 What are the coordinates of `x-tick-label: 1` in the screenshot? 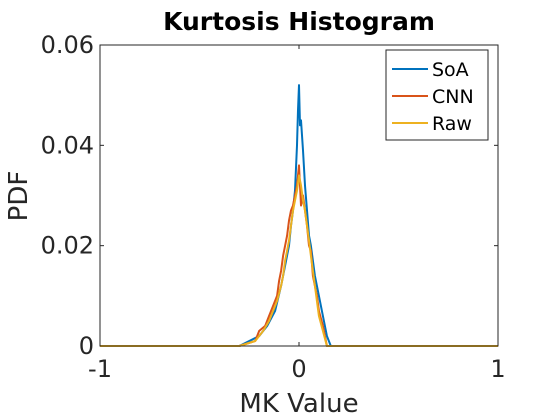 It's located at (497, 369).